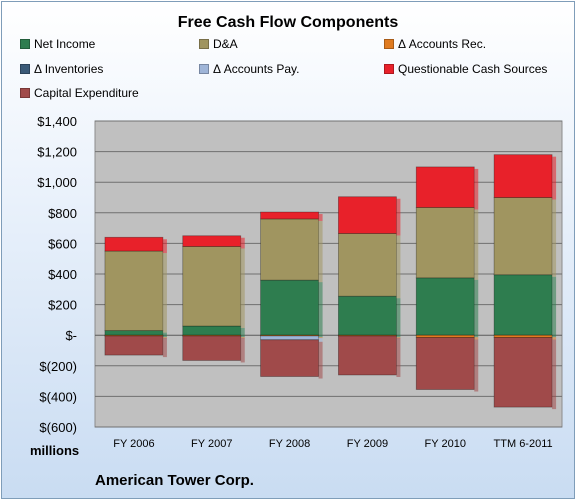 This screenshot has height=502, width=578. Describe the element at coordinates (58, 396) in the screenshot. I see `y-tick-label: $(400)` at that location.